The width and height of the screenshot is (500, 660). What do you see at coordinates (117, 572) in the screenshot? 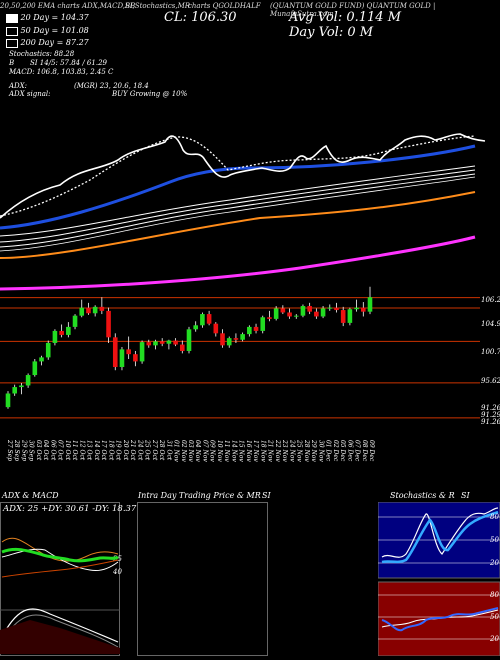
I see `adx-right-label-2: 40` at bounding box center [117, 572].